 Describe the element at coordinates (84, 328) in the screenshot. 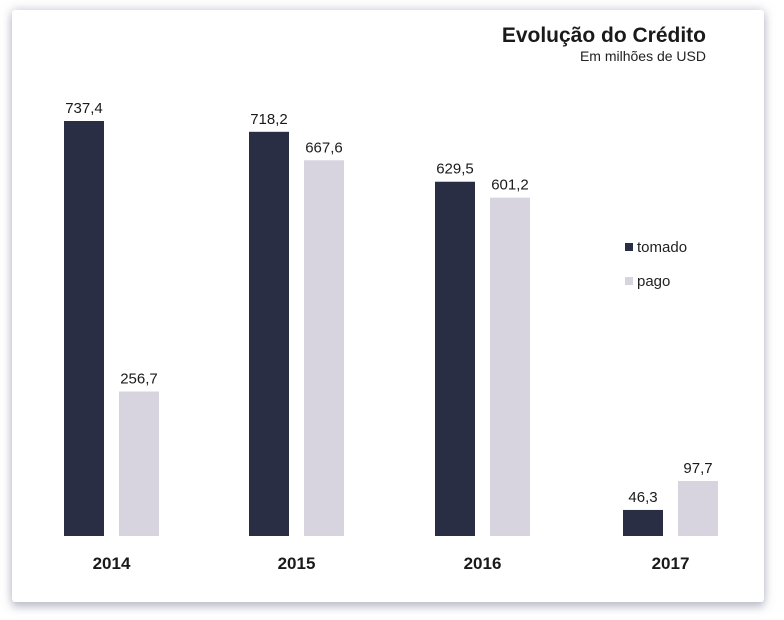

I see `bar-tomado-2014` at that location.